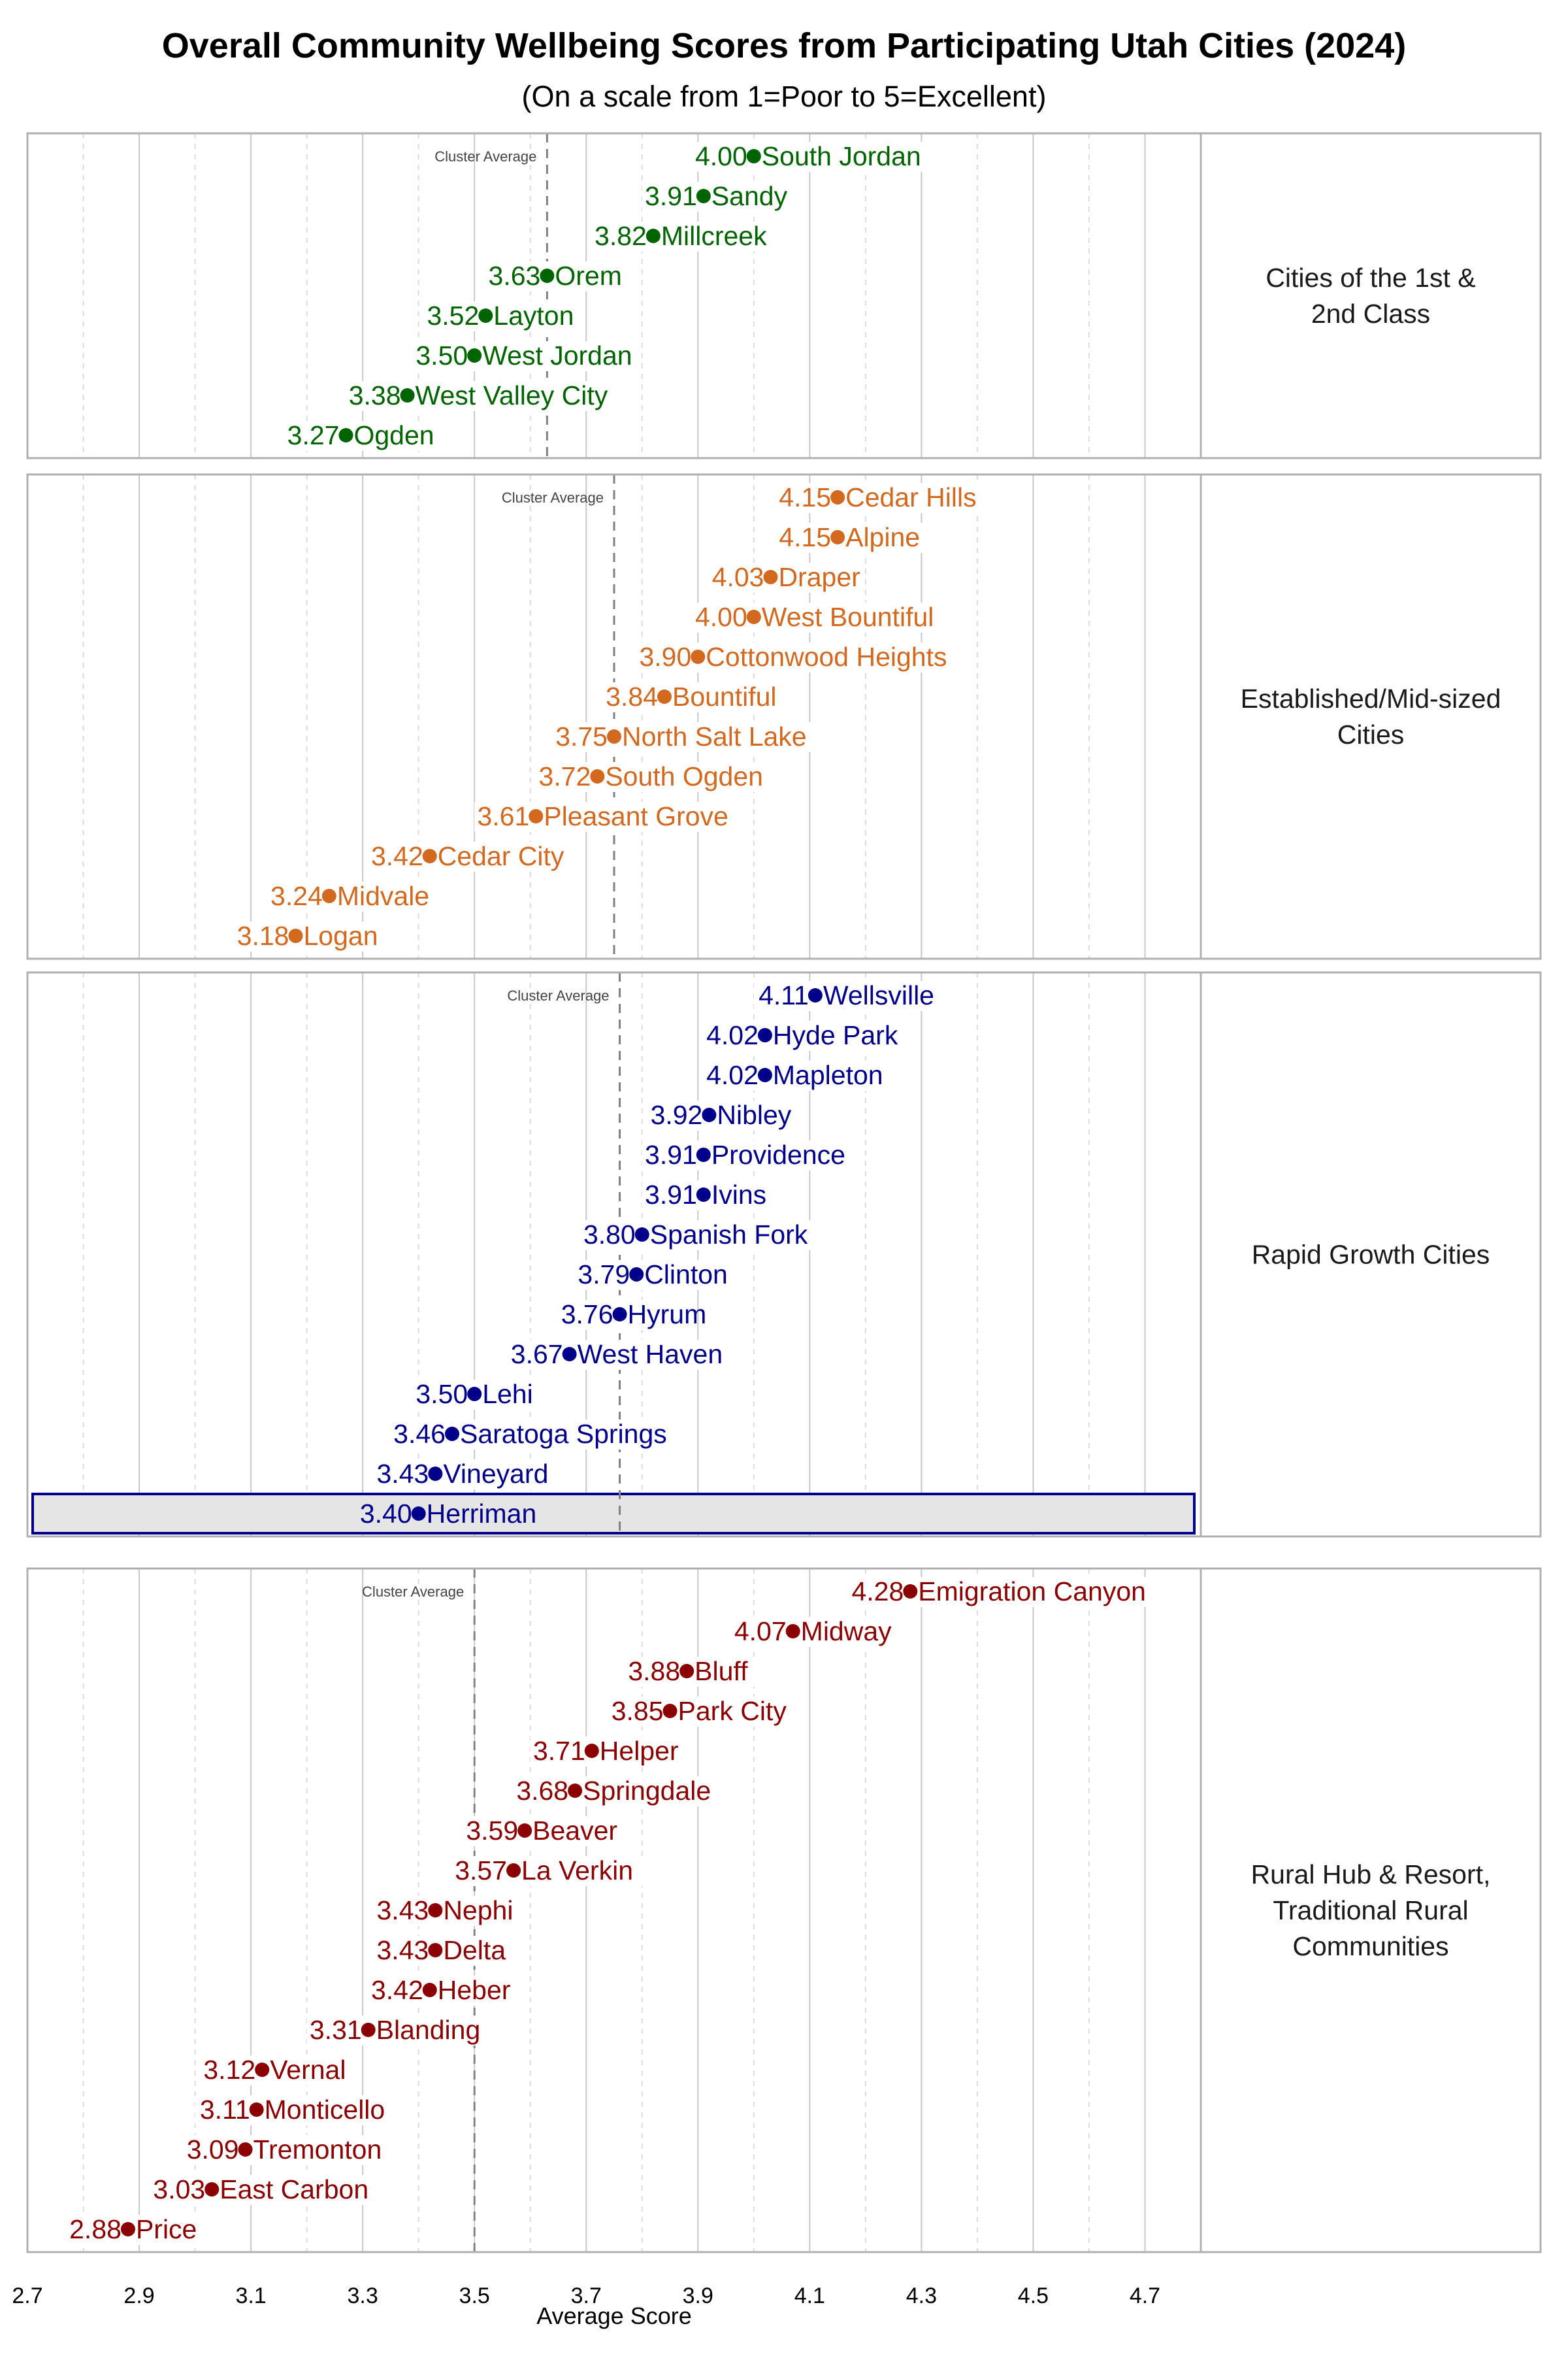 The image size is (1568, 2356). What do you see at coordinates (296, 896) in the screenshot?
I see `value-label: 3.24` at bounding box center [296, 896].